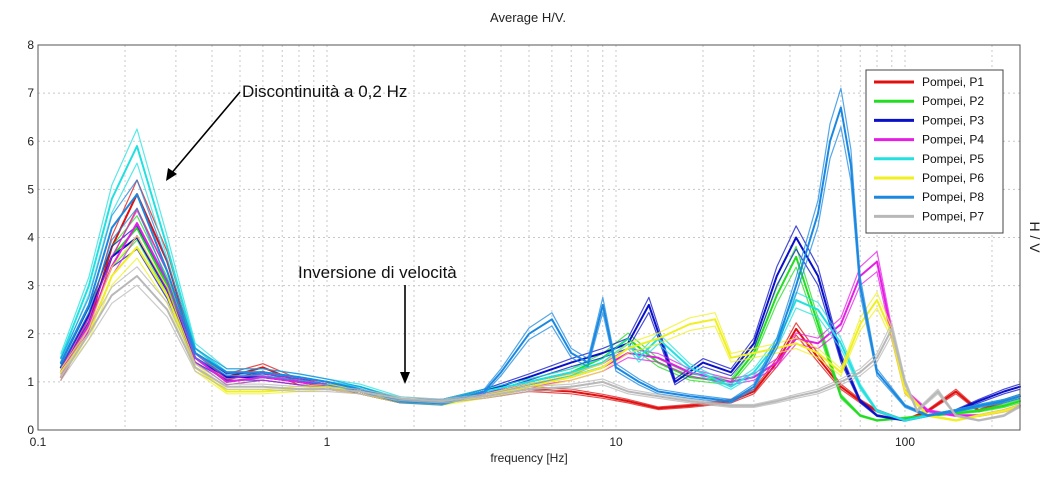  I want to click on legend-label: Pompei, P4, so click(953, 140).